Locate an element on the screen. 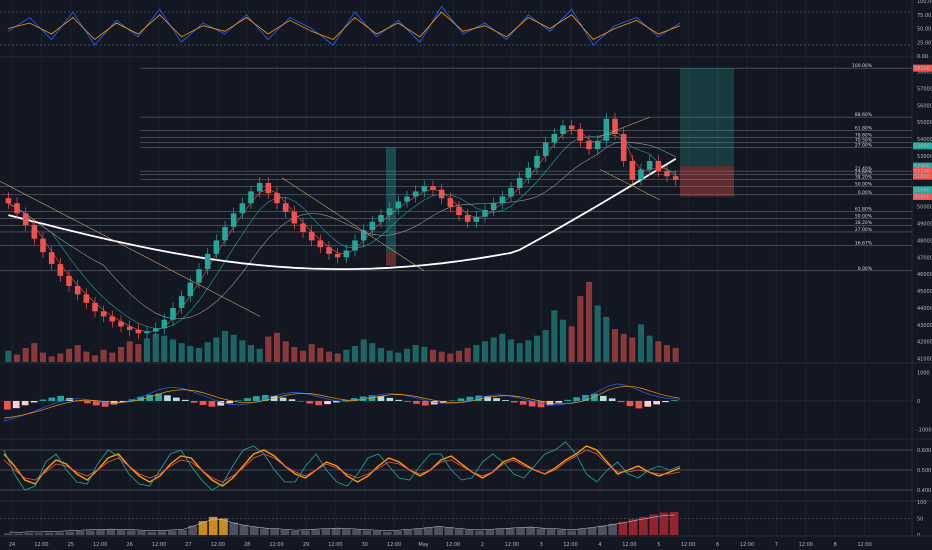 The width and height of the screenshot is (932, 550). long-position-target is located at coordinates (707, 117).